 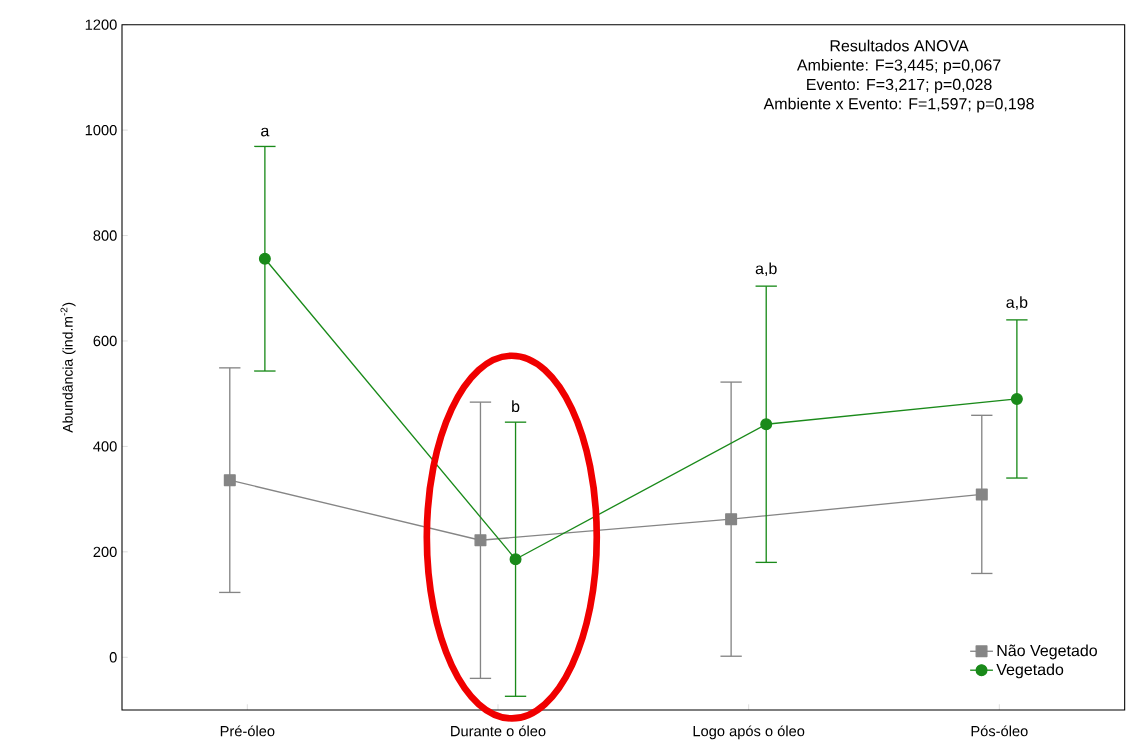 What do you see at coordinates (1030, 671) in the screenshot?
I see `legend-label: Vegetado` at bounding box center [1030, 671].